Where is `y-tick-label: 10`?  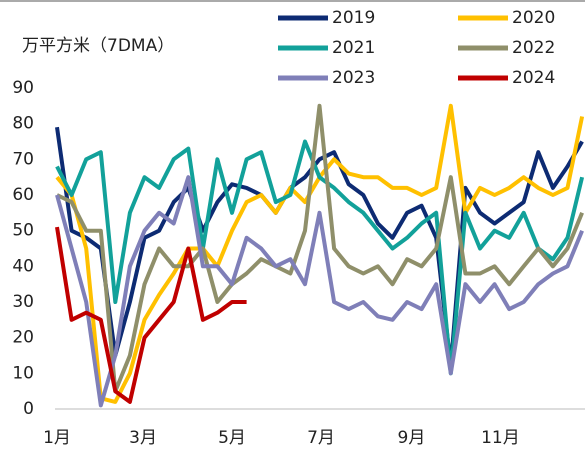
y-tick-label: 10 is located at coordinates (23, 373).